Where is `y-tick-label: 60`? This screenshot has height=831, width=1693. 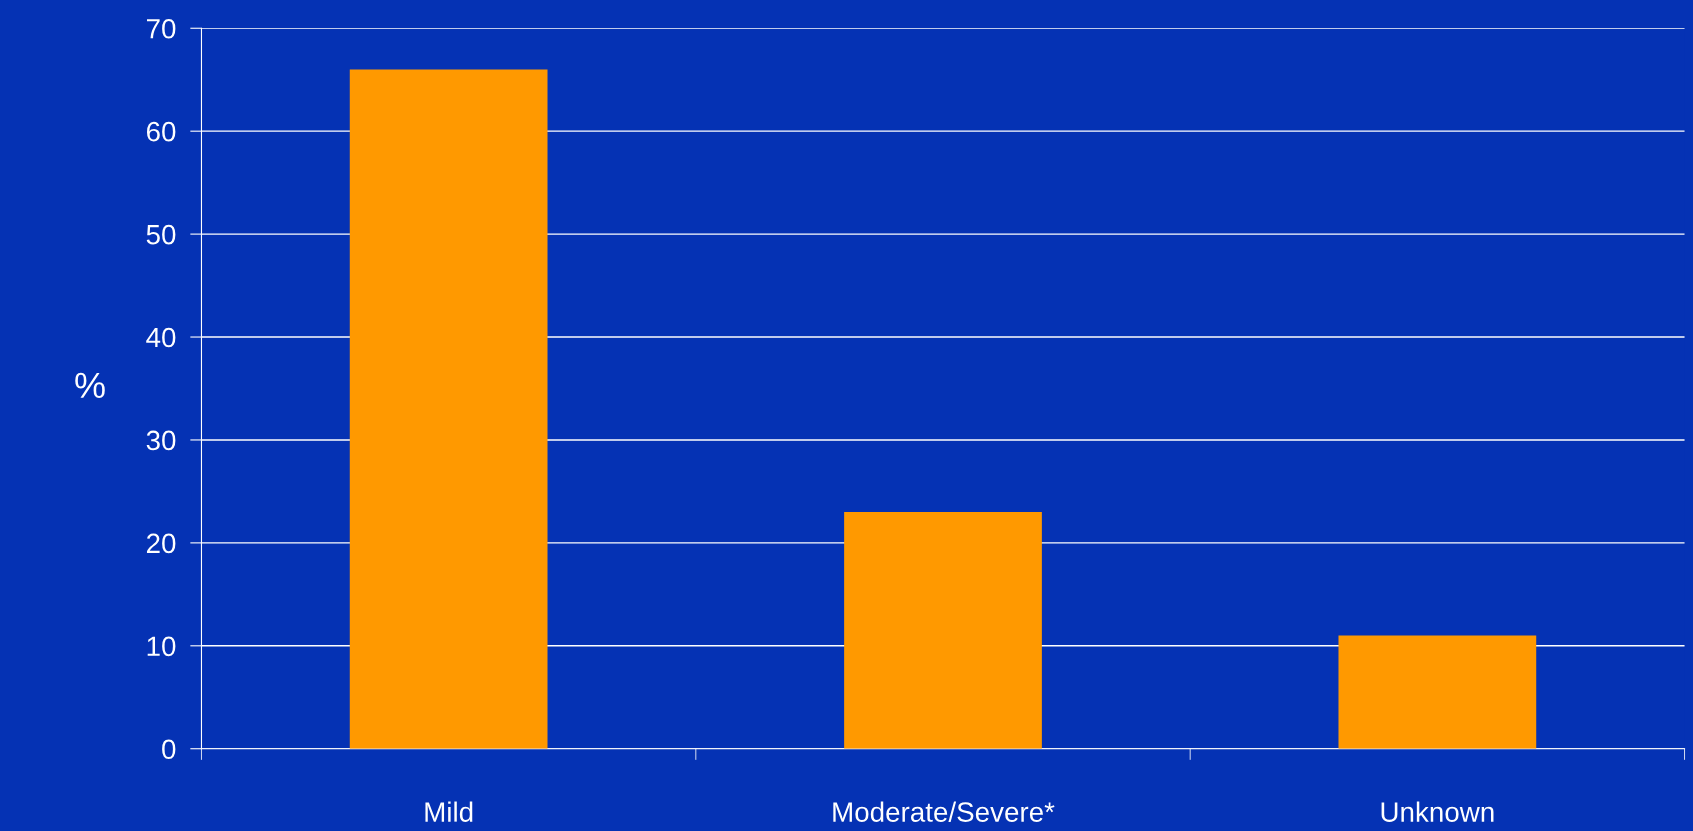 y-tick-label: 60 is located at coordinates (161, 131).